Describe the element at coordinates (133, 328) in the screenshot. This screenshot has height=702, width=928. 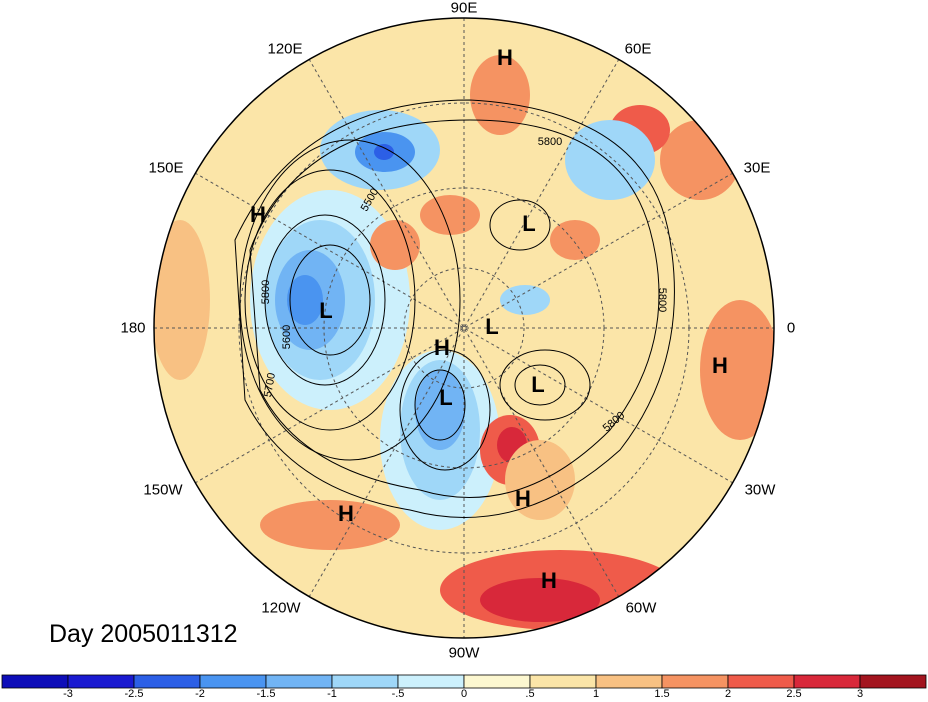
I see `lon-label-180: 180` at that location.